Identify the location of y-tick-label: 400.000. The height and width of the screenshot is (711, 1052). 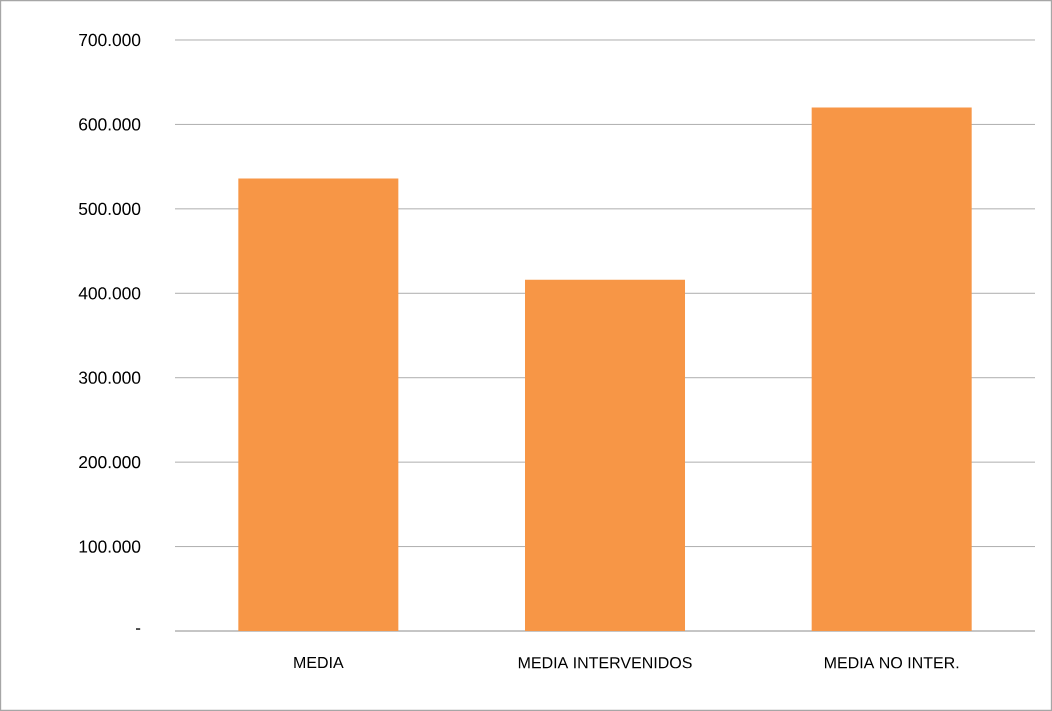
(109, 293).